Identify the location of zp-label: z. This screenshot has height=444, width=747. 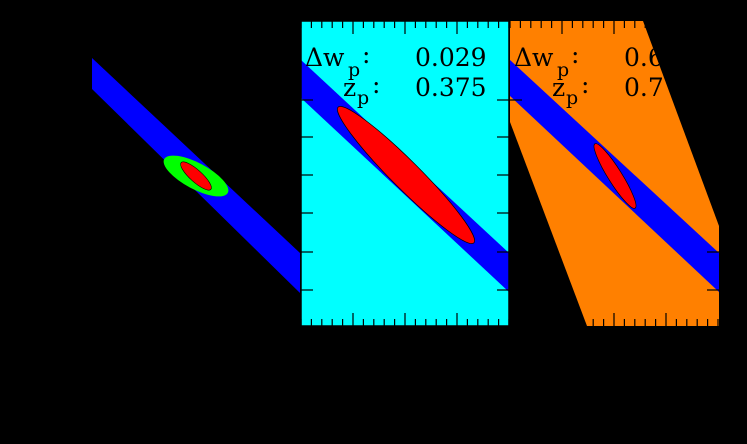
(349, 87).